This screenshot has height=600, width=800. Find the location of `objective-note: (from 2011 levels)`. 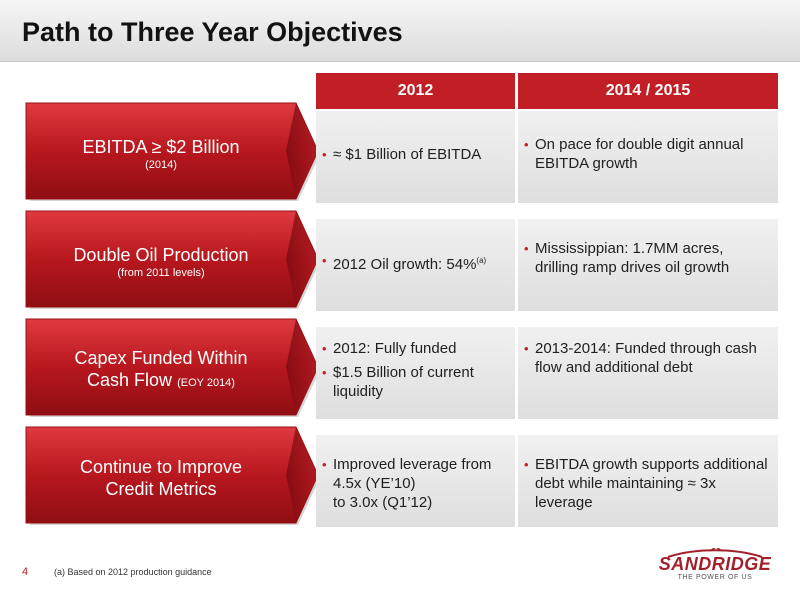

objective-note: (from 2011 levels) is located at coordinates (161, 273).